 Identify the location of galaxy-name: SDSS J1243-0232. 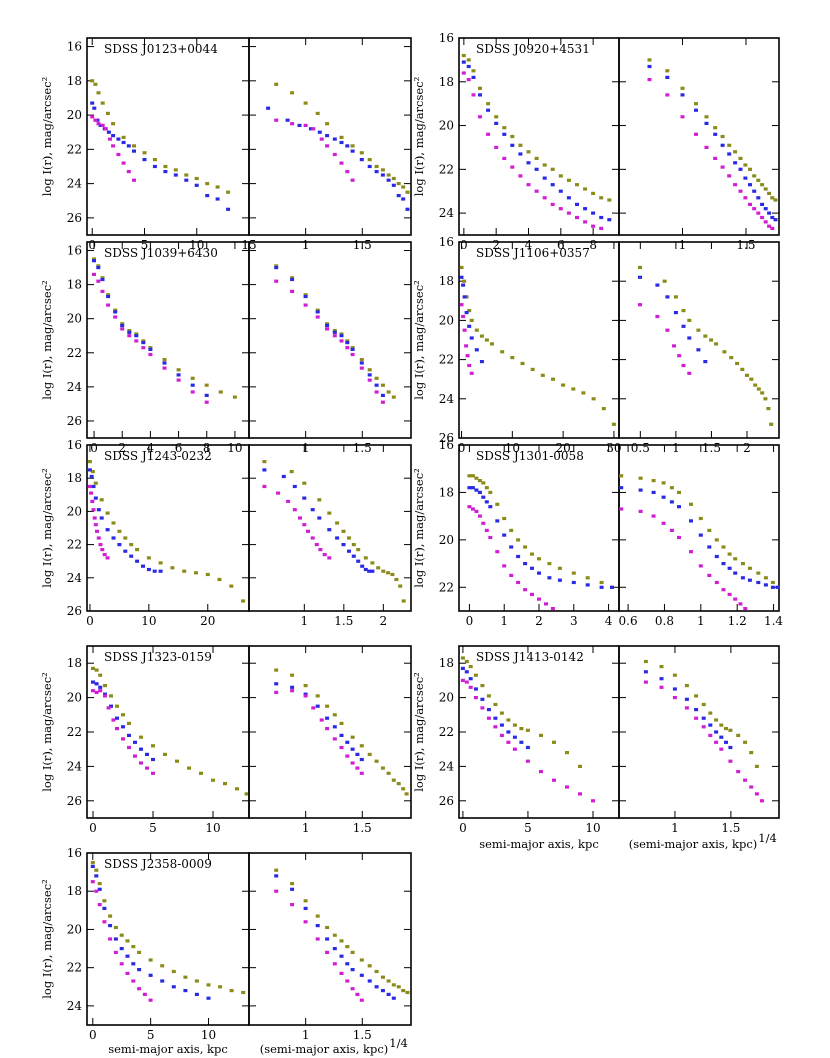
(158, 456).